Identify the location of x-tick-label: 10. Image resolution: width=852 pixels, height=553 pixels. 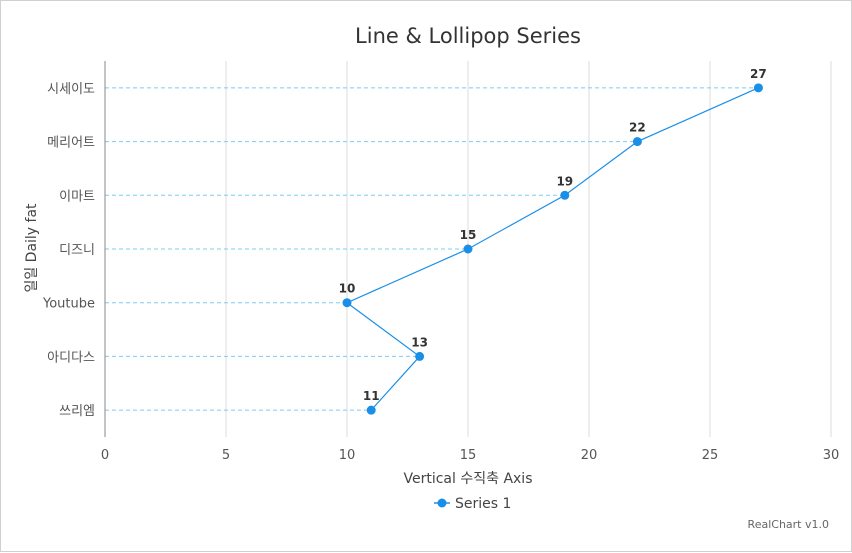
(347, 455).